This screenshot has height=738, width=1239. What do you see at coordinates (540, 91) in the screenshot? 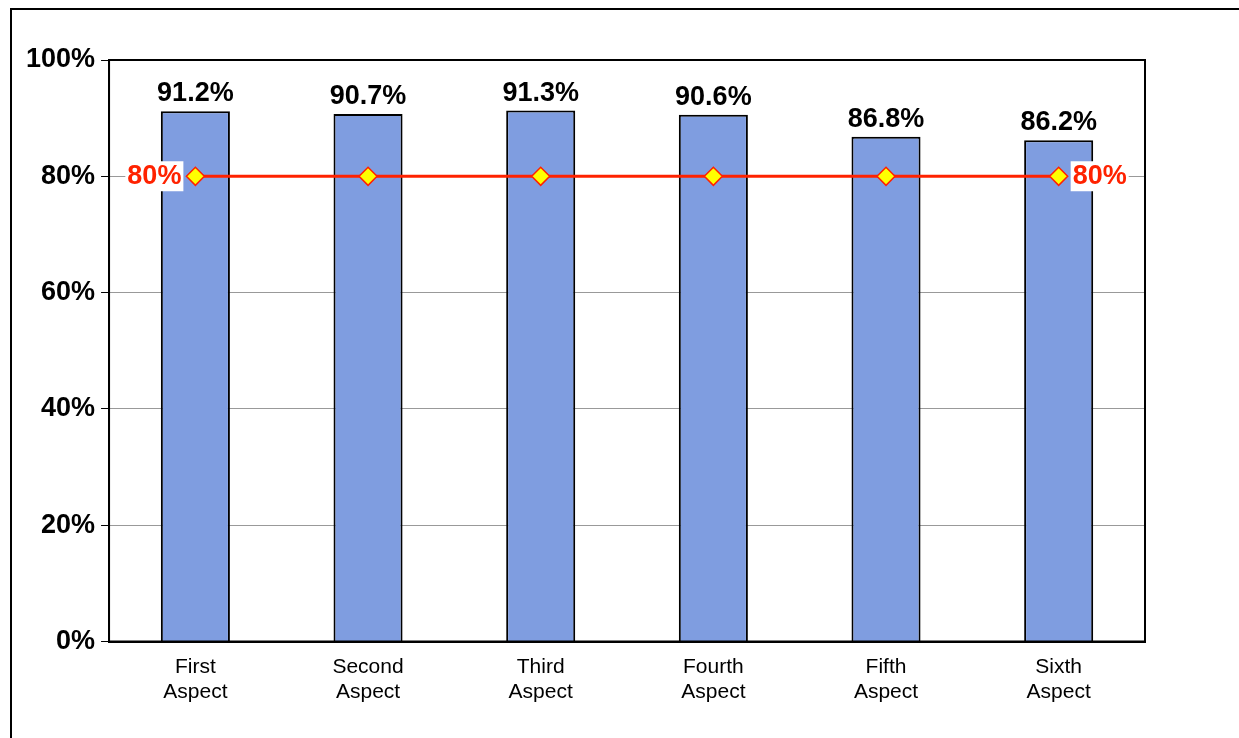
I see `data-label: 91.3%` at bounding box center [540, 91].